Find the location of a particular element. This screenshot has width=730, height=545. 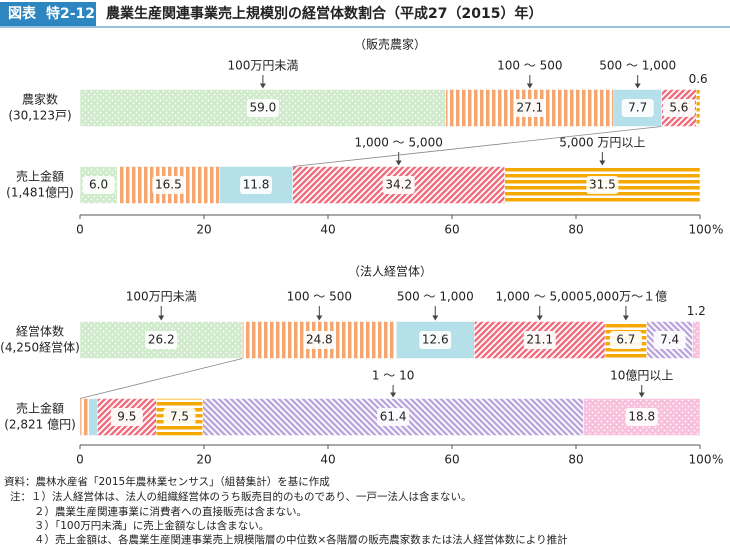

value-label: 18.8 is located at coordinates (641, 417).